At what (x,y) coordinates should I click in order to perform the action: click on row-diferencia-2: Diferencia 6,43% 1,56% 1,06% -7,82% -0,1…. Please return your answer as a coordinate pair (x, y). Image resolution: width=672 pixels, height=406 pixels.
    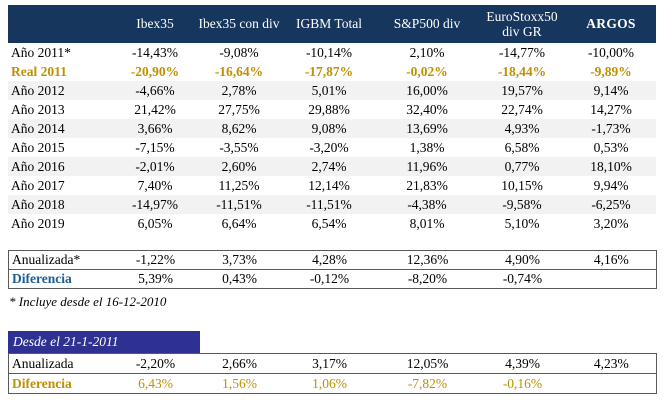
    Looking at the image, I should click on (332, 383).